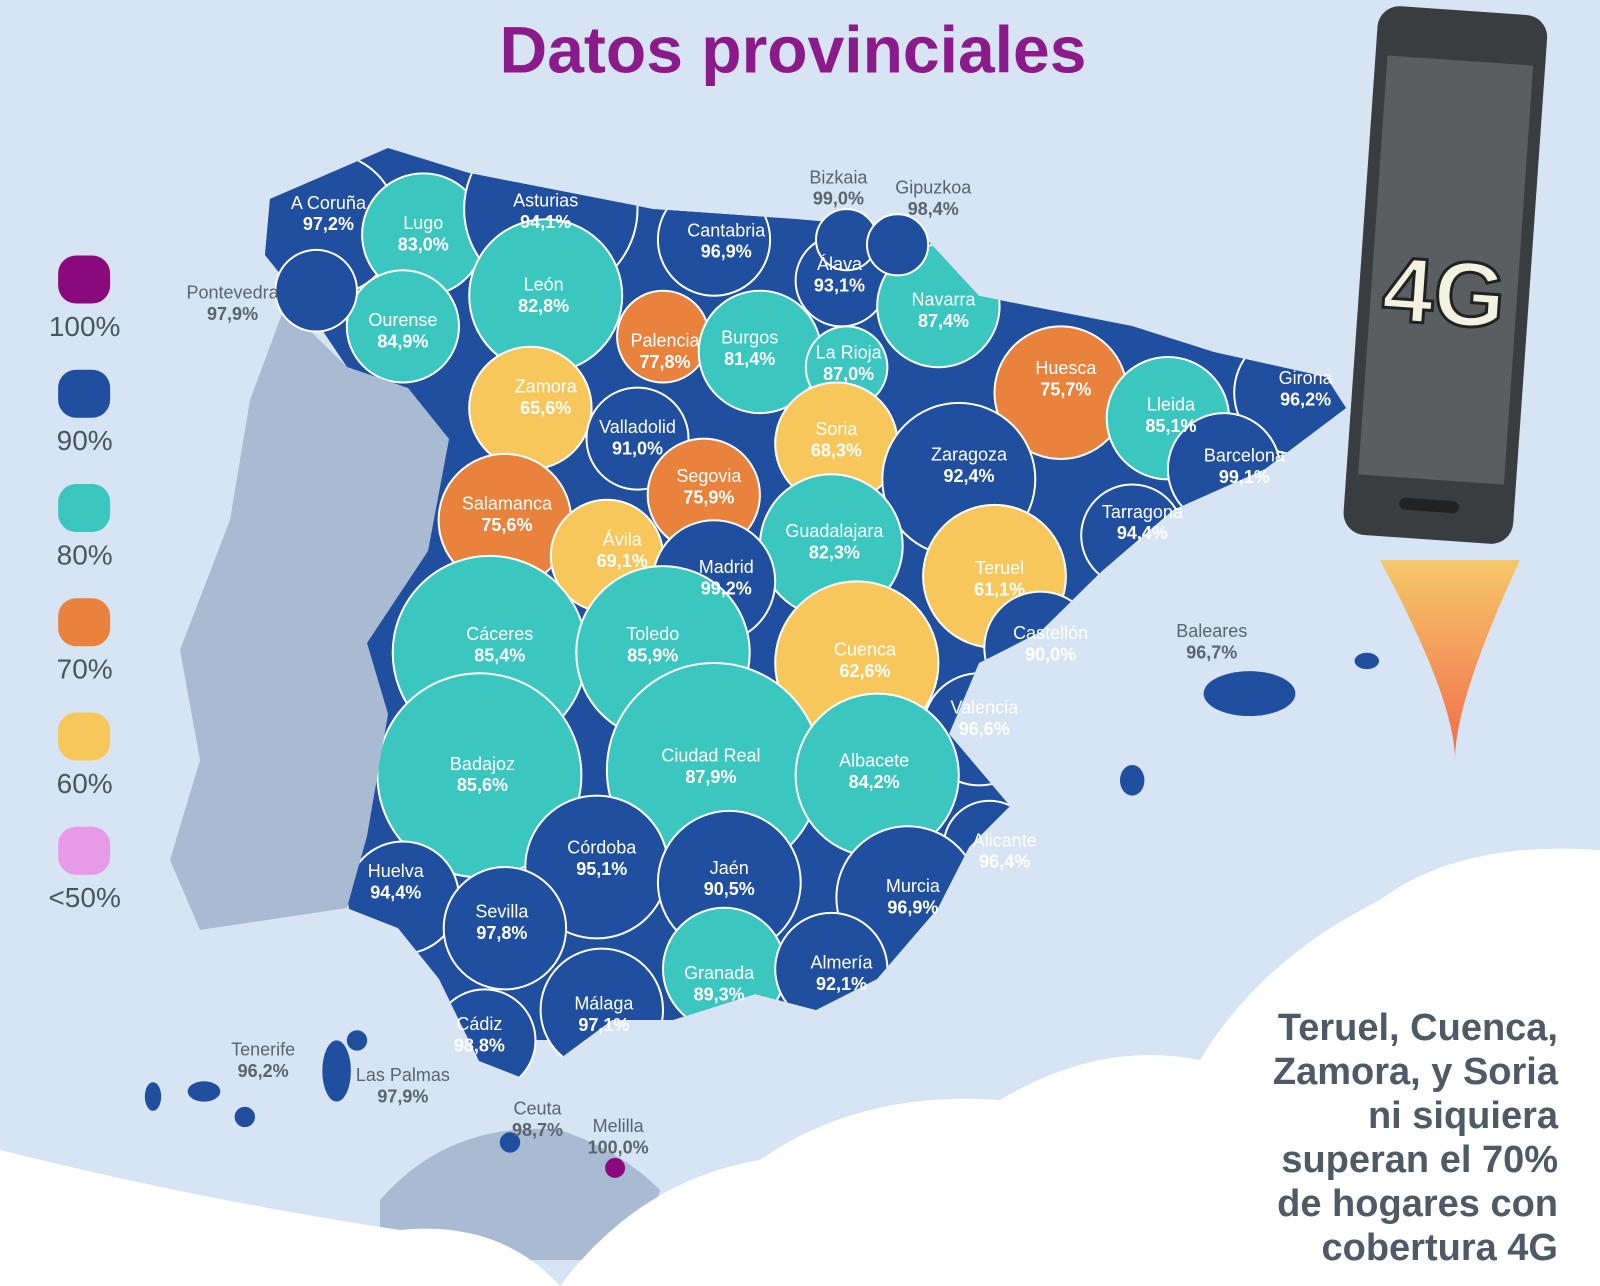  What do you see at coordinates (1417, 1204) in the screenshot?
I see `note-line: de hogares con` at bounding box center [1417, 1204].